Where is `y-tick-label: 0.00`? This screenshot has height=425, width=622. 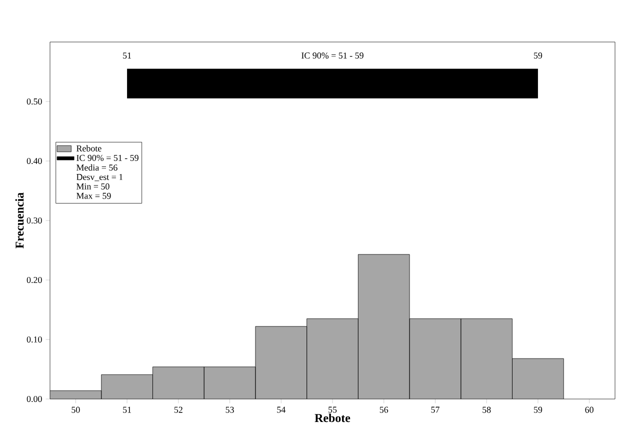 y-tick-label: 0.00 is located at coordinates (34, 399).